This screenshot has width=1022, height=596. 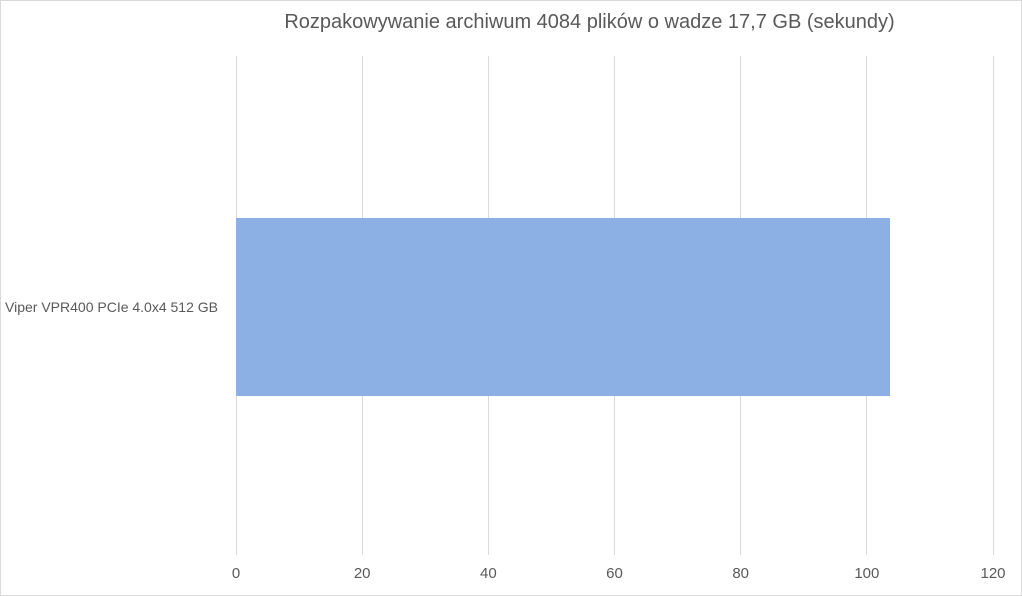 What do you see at coordinates (236, 573) in the screenshot?
I see `x-tick-label: 0` at bounding box center [236, 573].